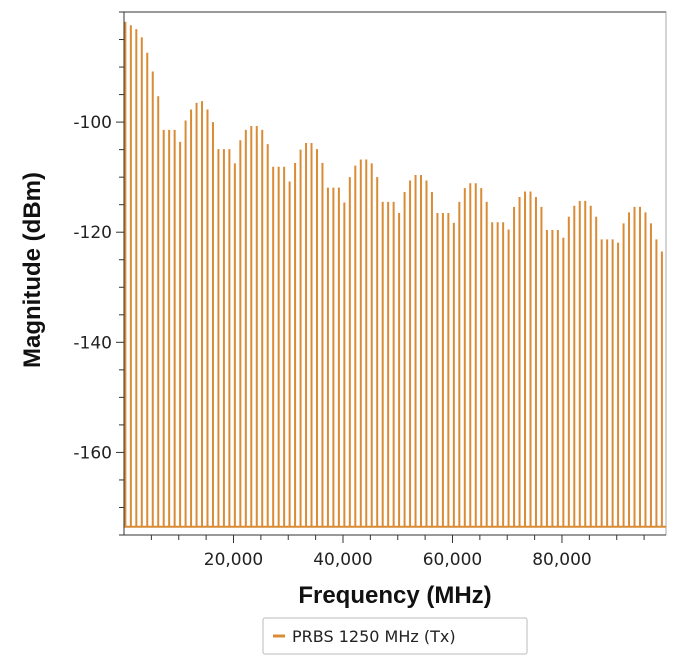 This screenshot has width=680, height=664. Describe the element at coordinates (32, 270) in the screenshot. I see `y-axis-title: Magnitude (dBm)` at that location.